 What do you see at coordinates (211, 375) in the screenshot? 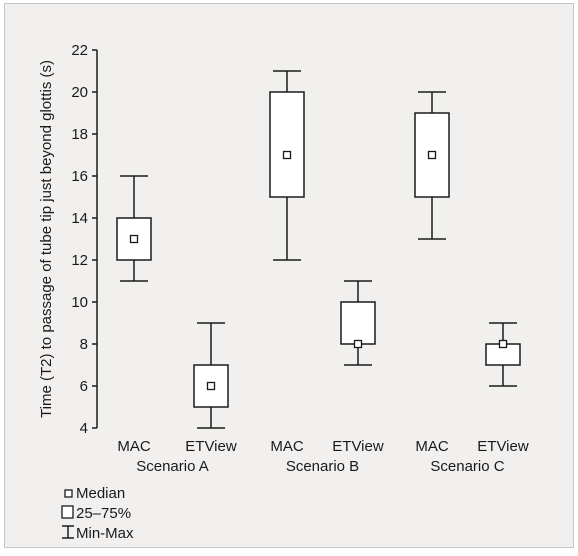
I see `box-scenario-a-etview` at bounding box center [211, 375].